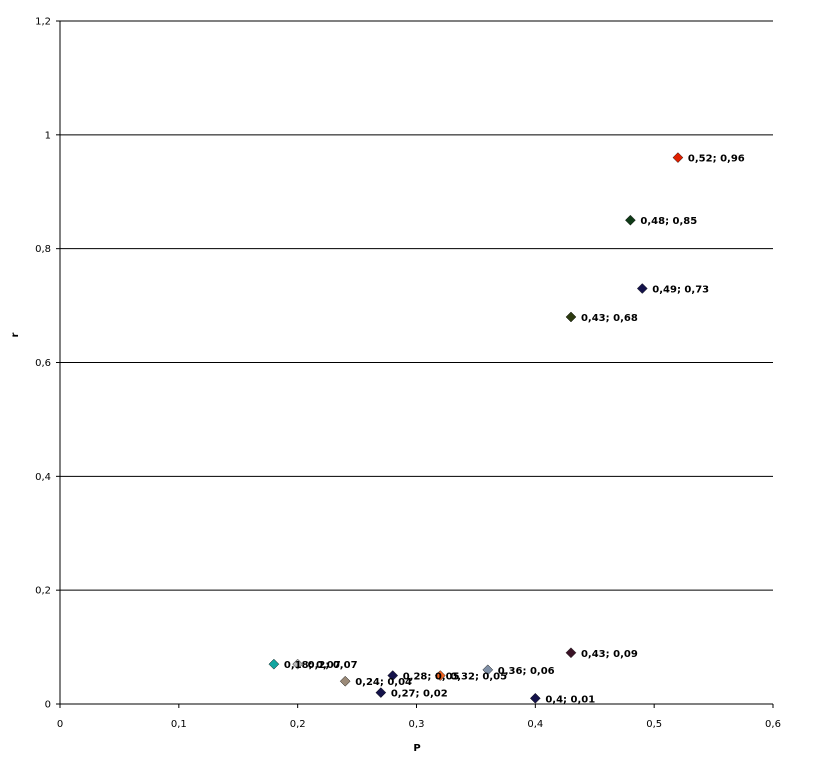  Describe the element at coordinates (654, 724) in the screenshot. I see `x-tick-label: 0,5` at that location.